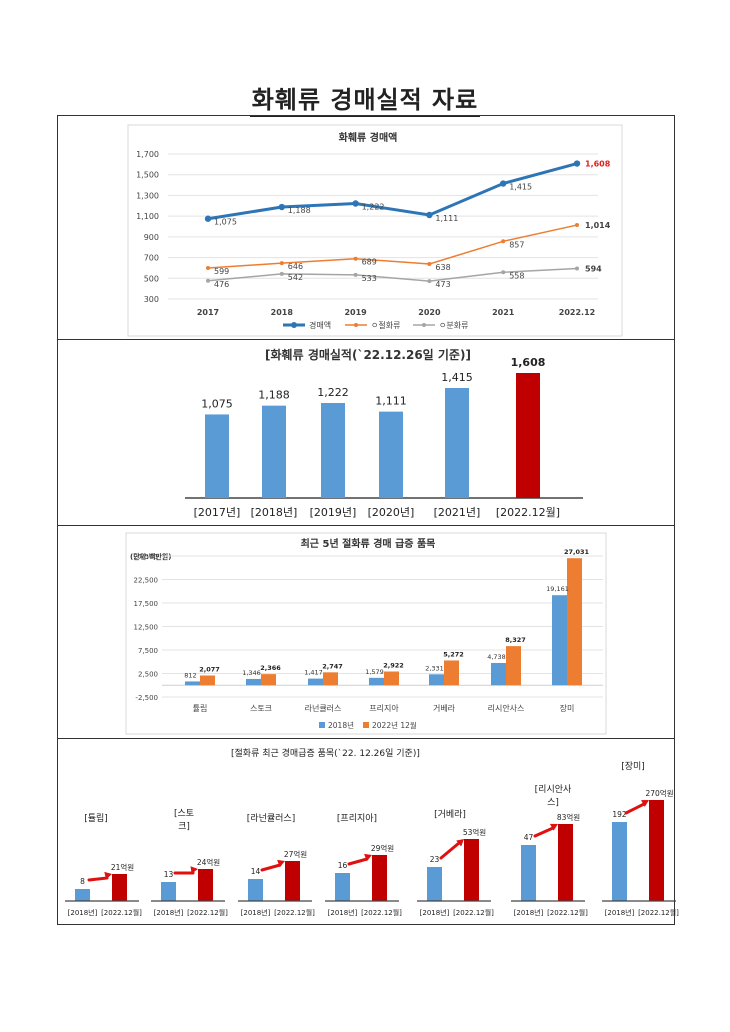  Describe the element at coordinates (271, 818) in the screenshot. I see `group-name: [라넌큘러스]` at that location.